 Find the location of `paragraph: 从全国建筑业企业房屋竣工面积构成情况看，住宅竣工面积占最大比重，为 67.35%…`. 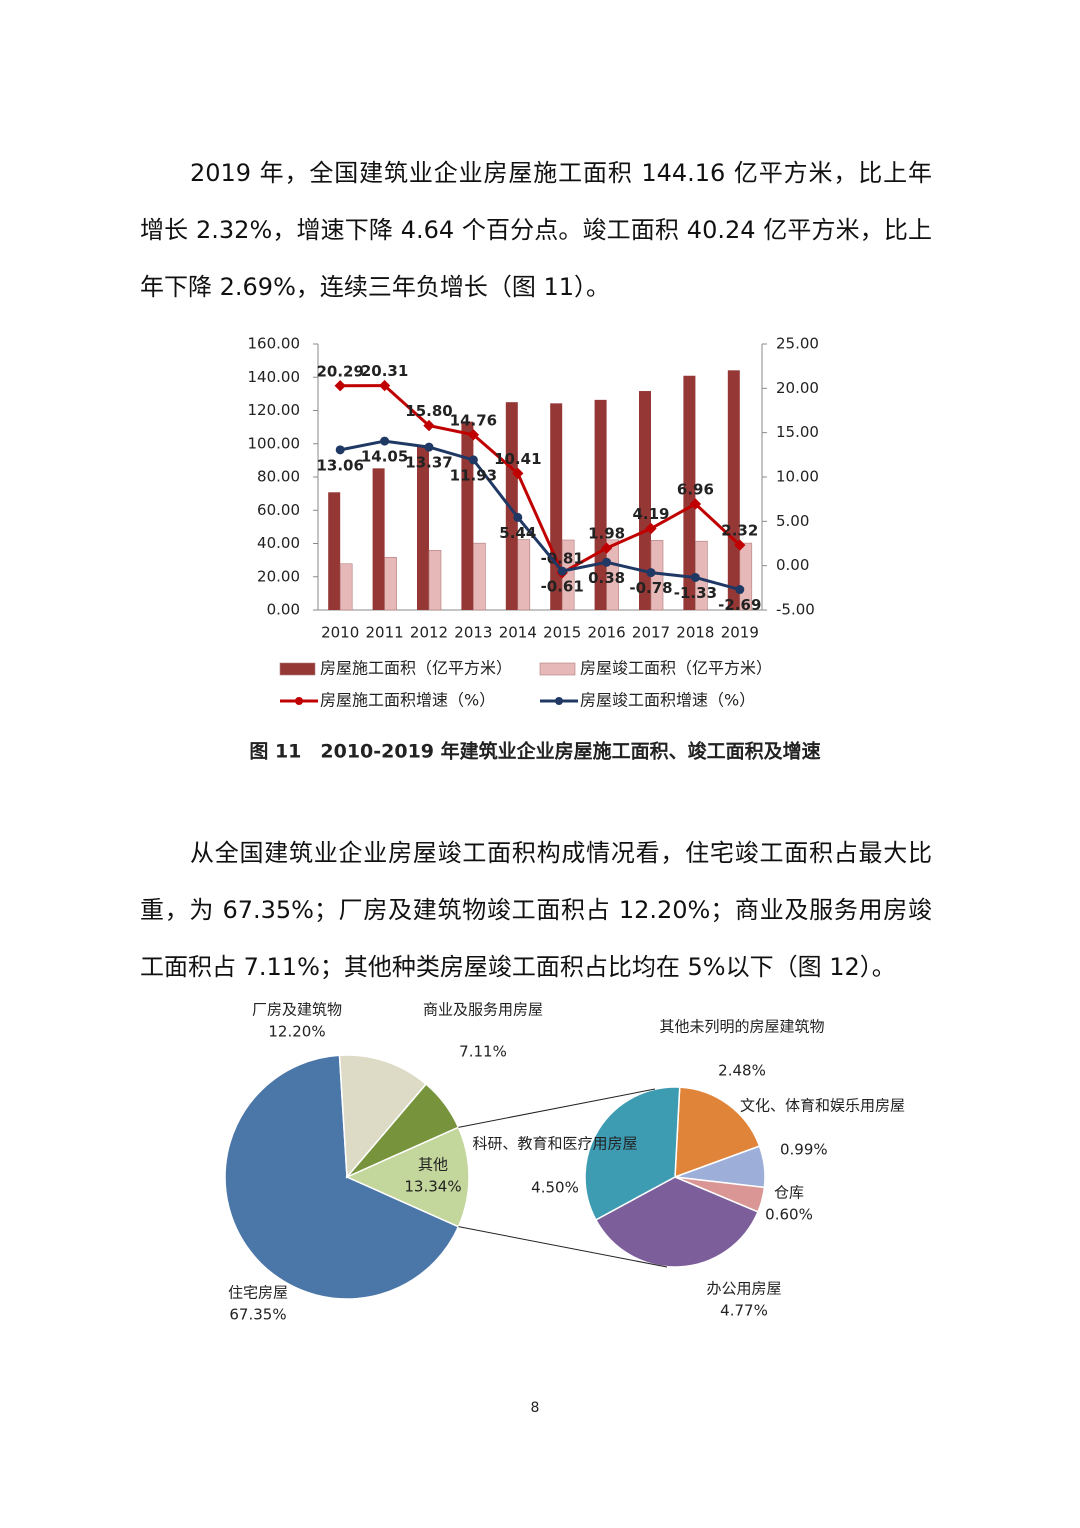

paragraph: 从全国建筑业企业房屋竣工面积构成情况看，住宅竣工面积占最大比重，为 67.35%… is located at coordinates (536, 910).